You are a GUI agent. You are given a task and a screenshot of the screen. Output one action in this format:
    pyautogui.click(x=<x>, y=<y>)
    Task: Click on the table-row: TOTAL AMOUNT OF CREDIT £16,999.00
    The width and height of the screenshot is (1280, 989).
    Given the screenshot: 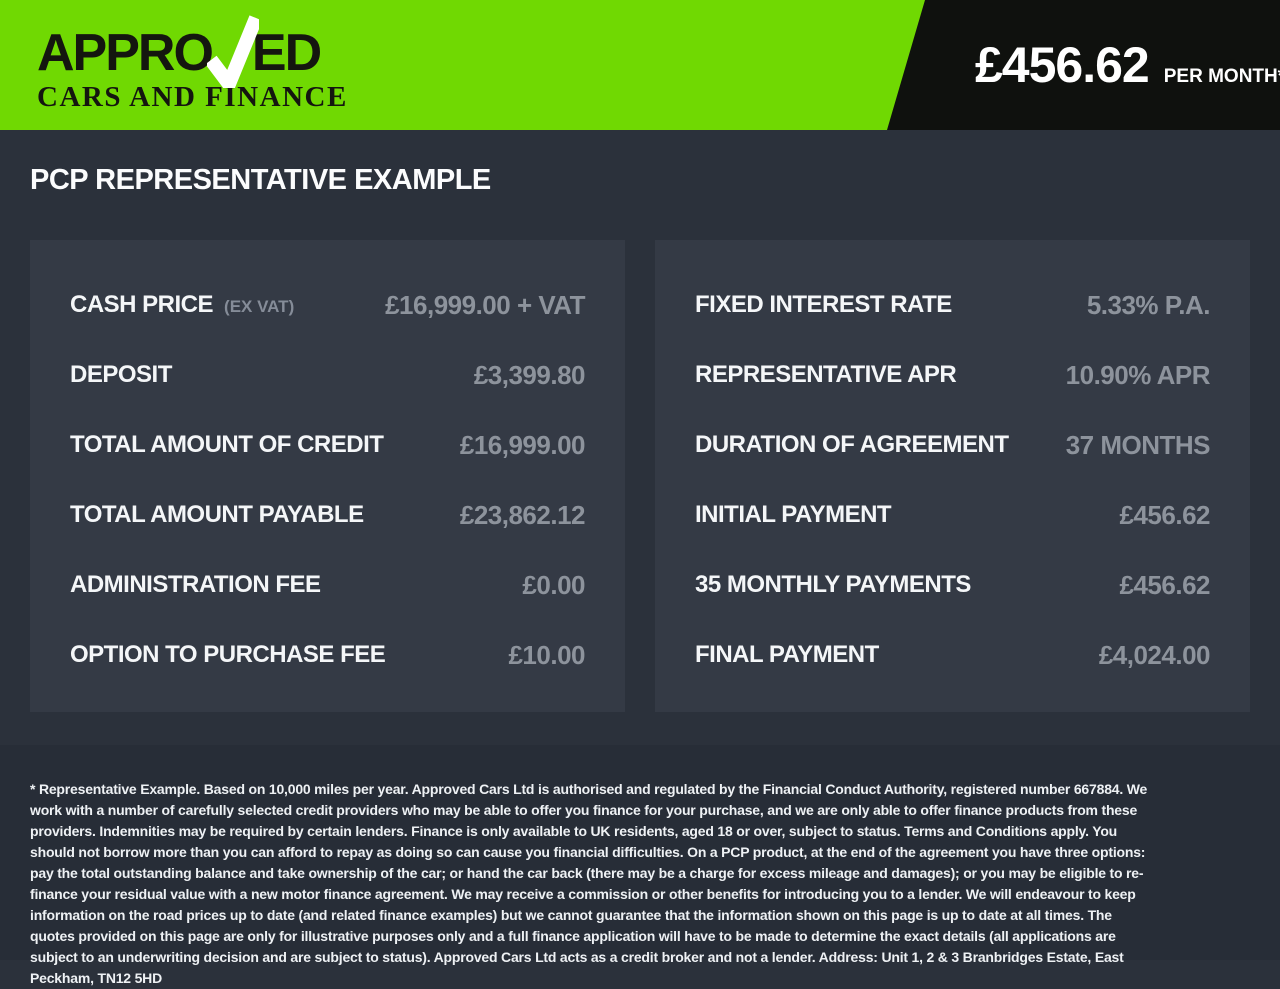 What is the action you would take?
    pyautogui.click(x=328, y=445)
    